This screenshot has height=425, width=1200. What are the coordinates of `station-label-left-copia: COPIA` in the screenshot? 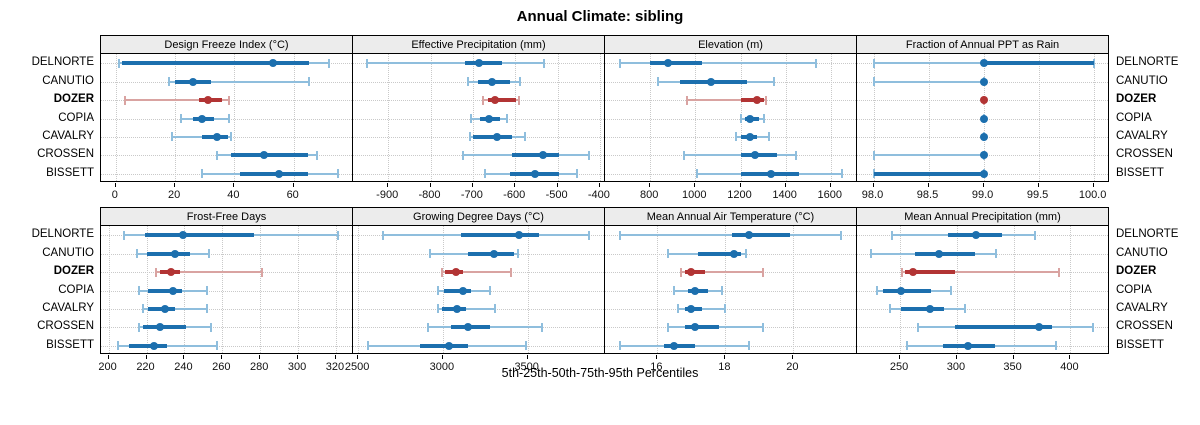 It's located at (76, 289).